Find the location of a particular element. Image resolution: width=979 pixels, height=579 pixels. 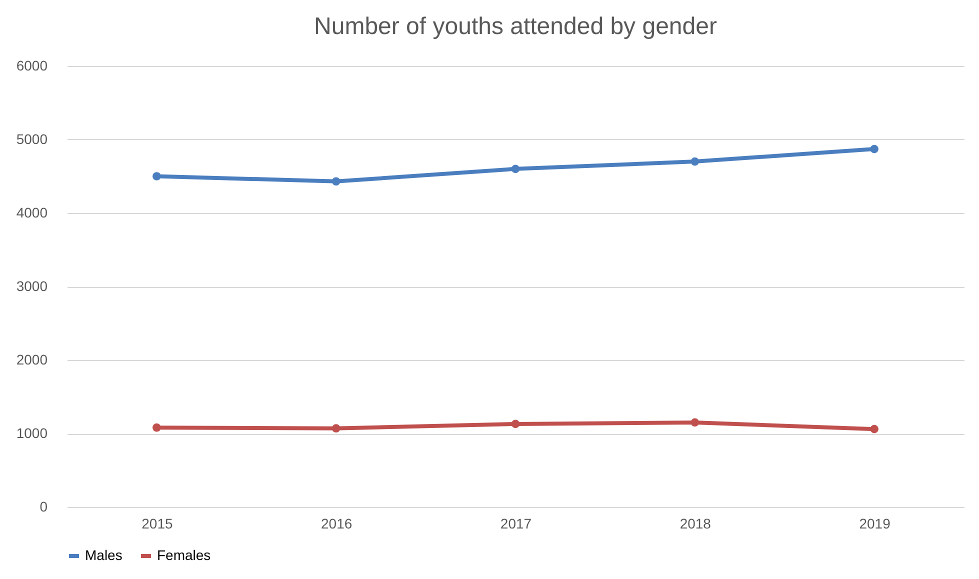

chart-title: Number of youths attended by gender is located at coordinates (515, 26).